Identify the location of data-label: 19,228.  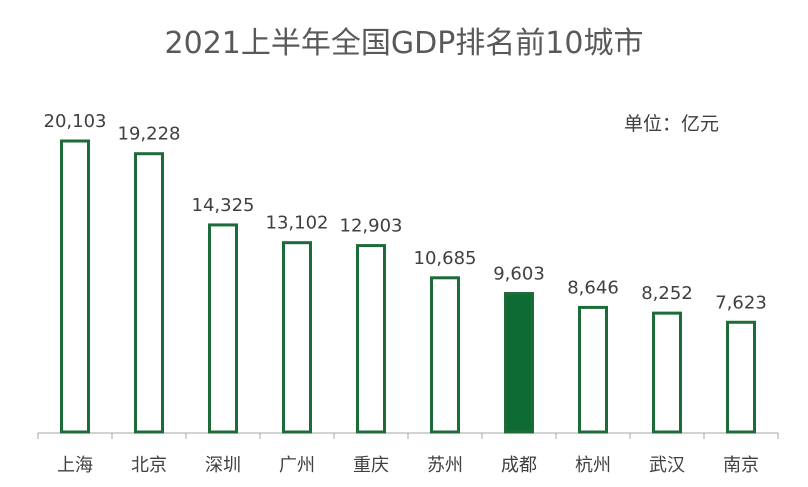
(149, 134).